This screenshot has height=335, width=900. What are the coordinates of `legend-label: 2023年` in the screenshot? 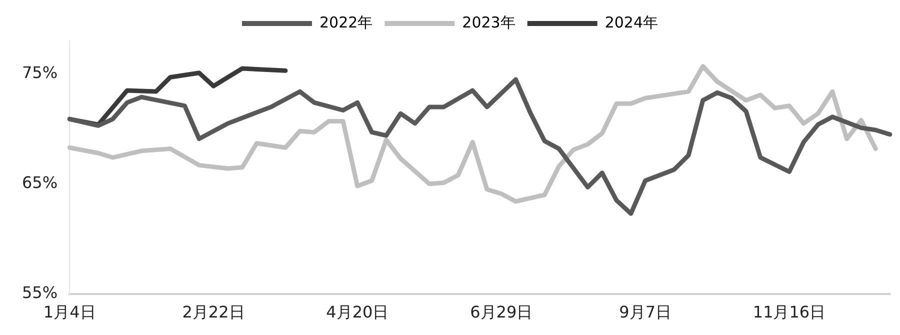 It's located at (489, 22).